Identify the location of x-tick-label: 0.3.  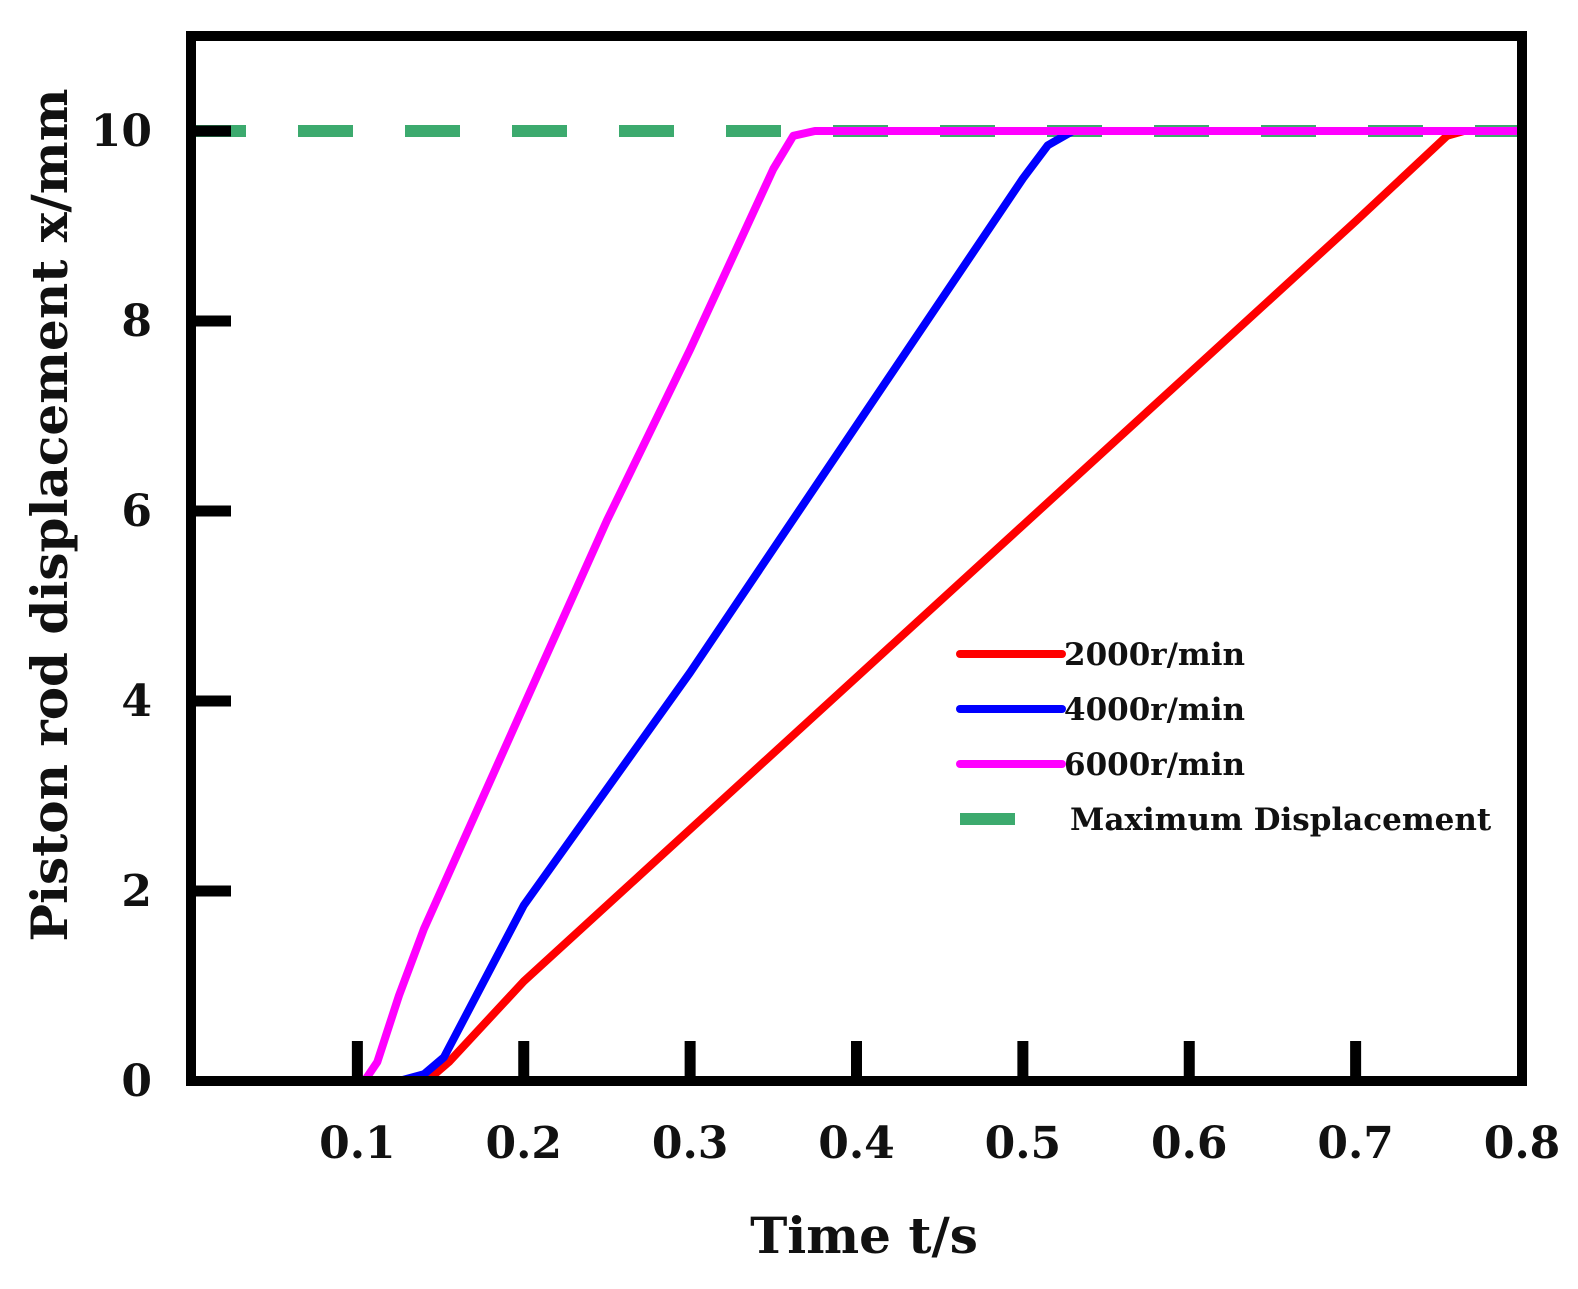
(690, 1143).